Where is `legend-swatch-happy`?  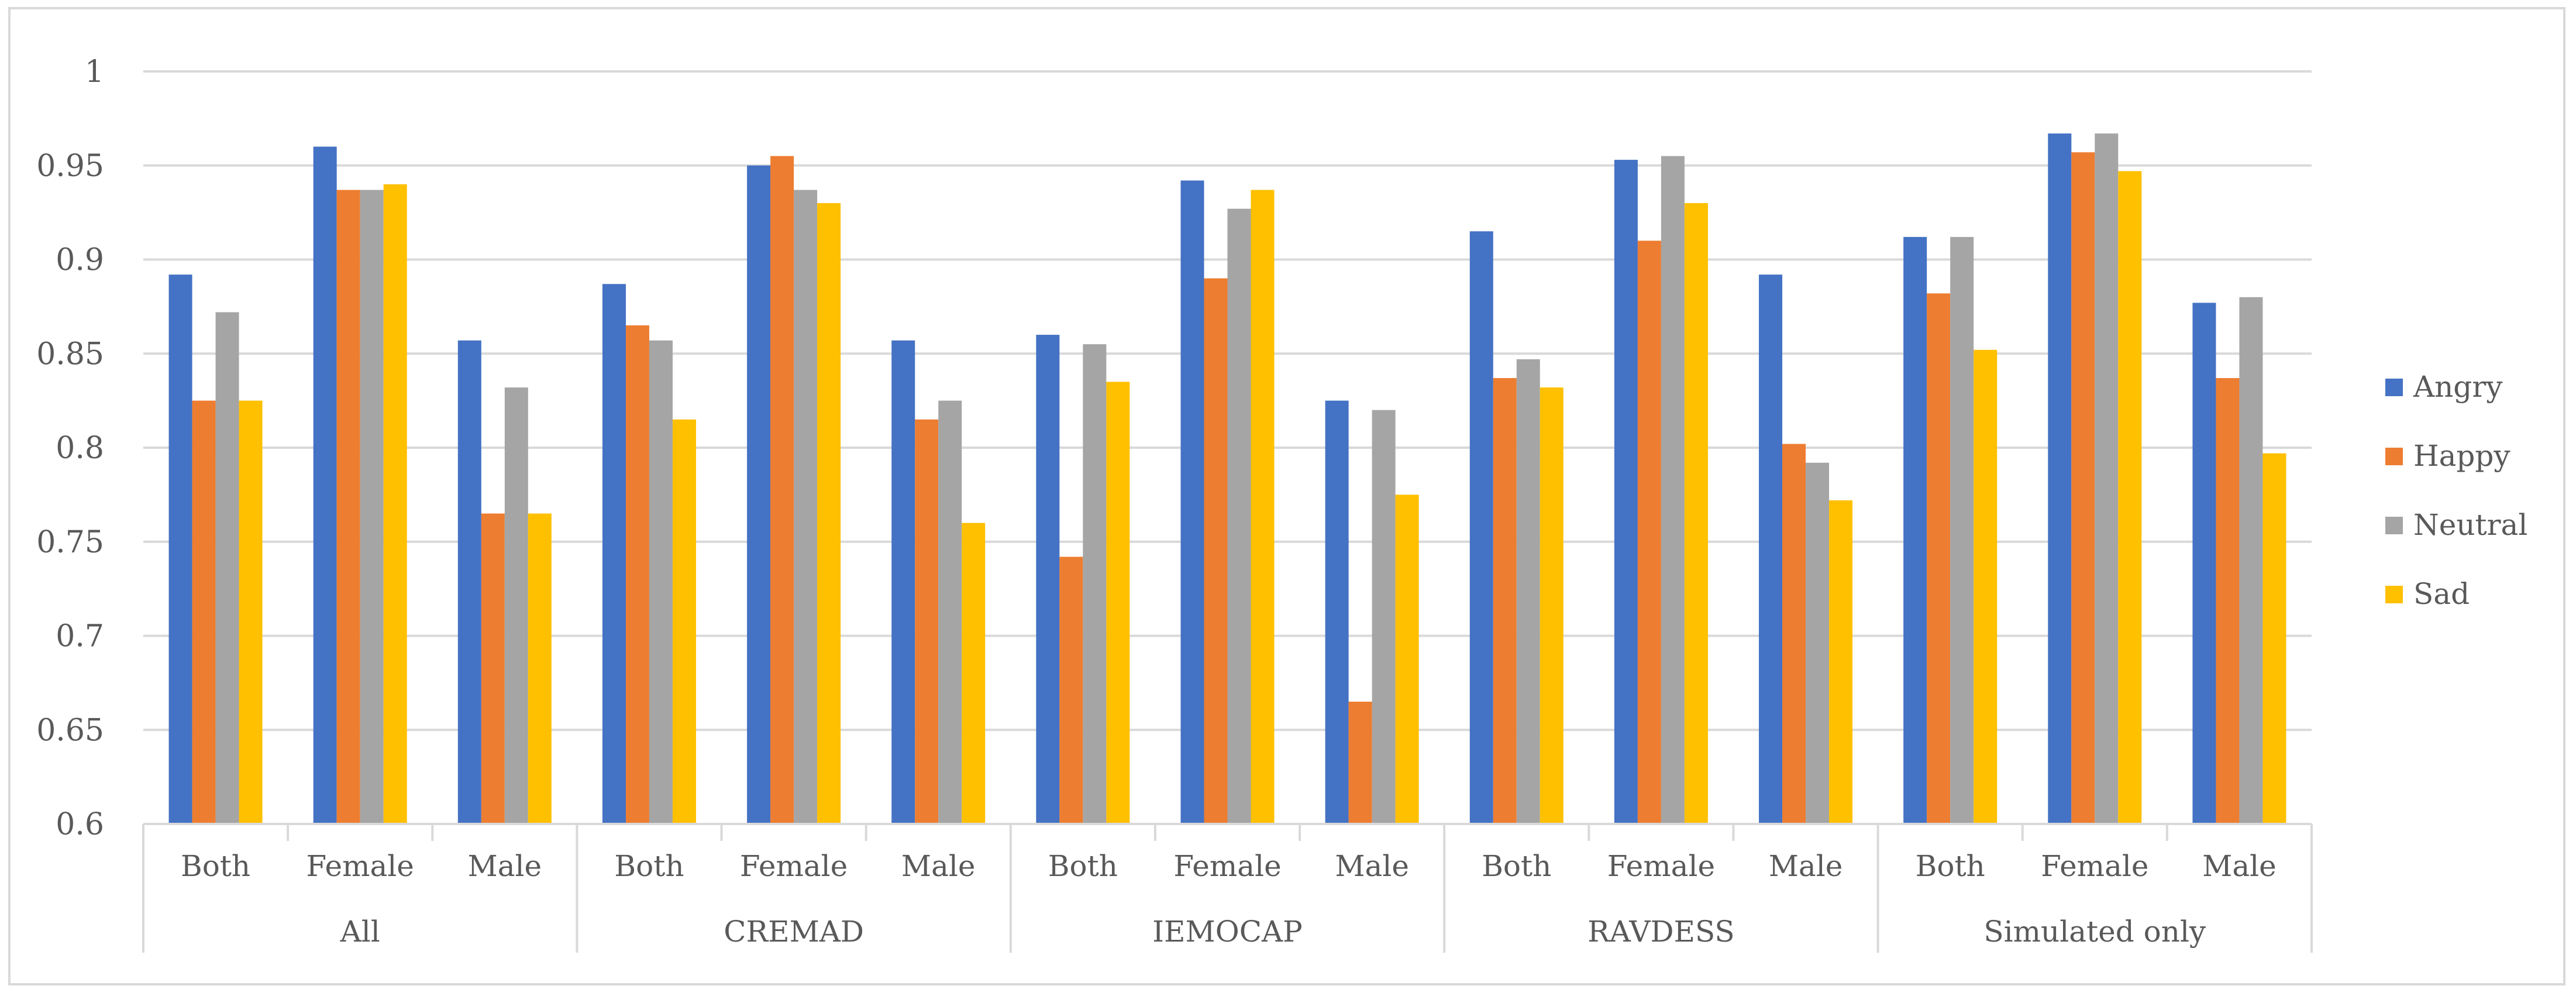 legend-swatch-happy is located at coordinates (2394, 456).